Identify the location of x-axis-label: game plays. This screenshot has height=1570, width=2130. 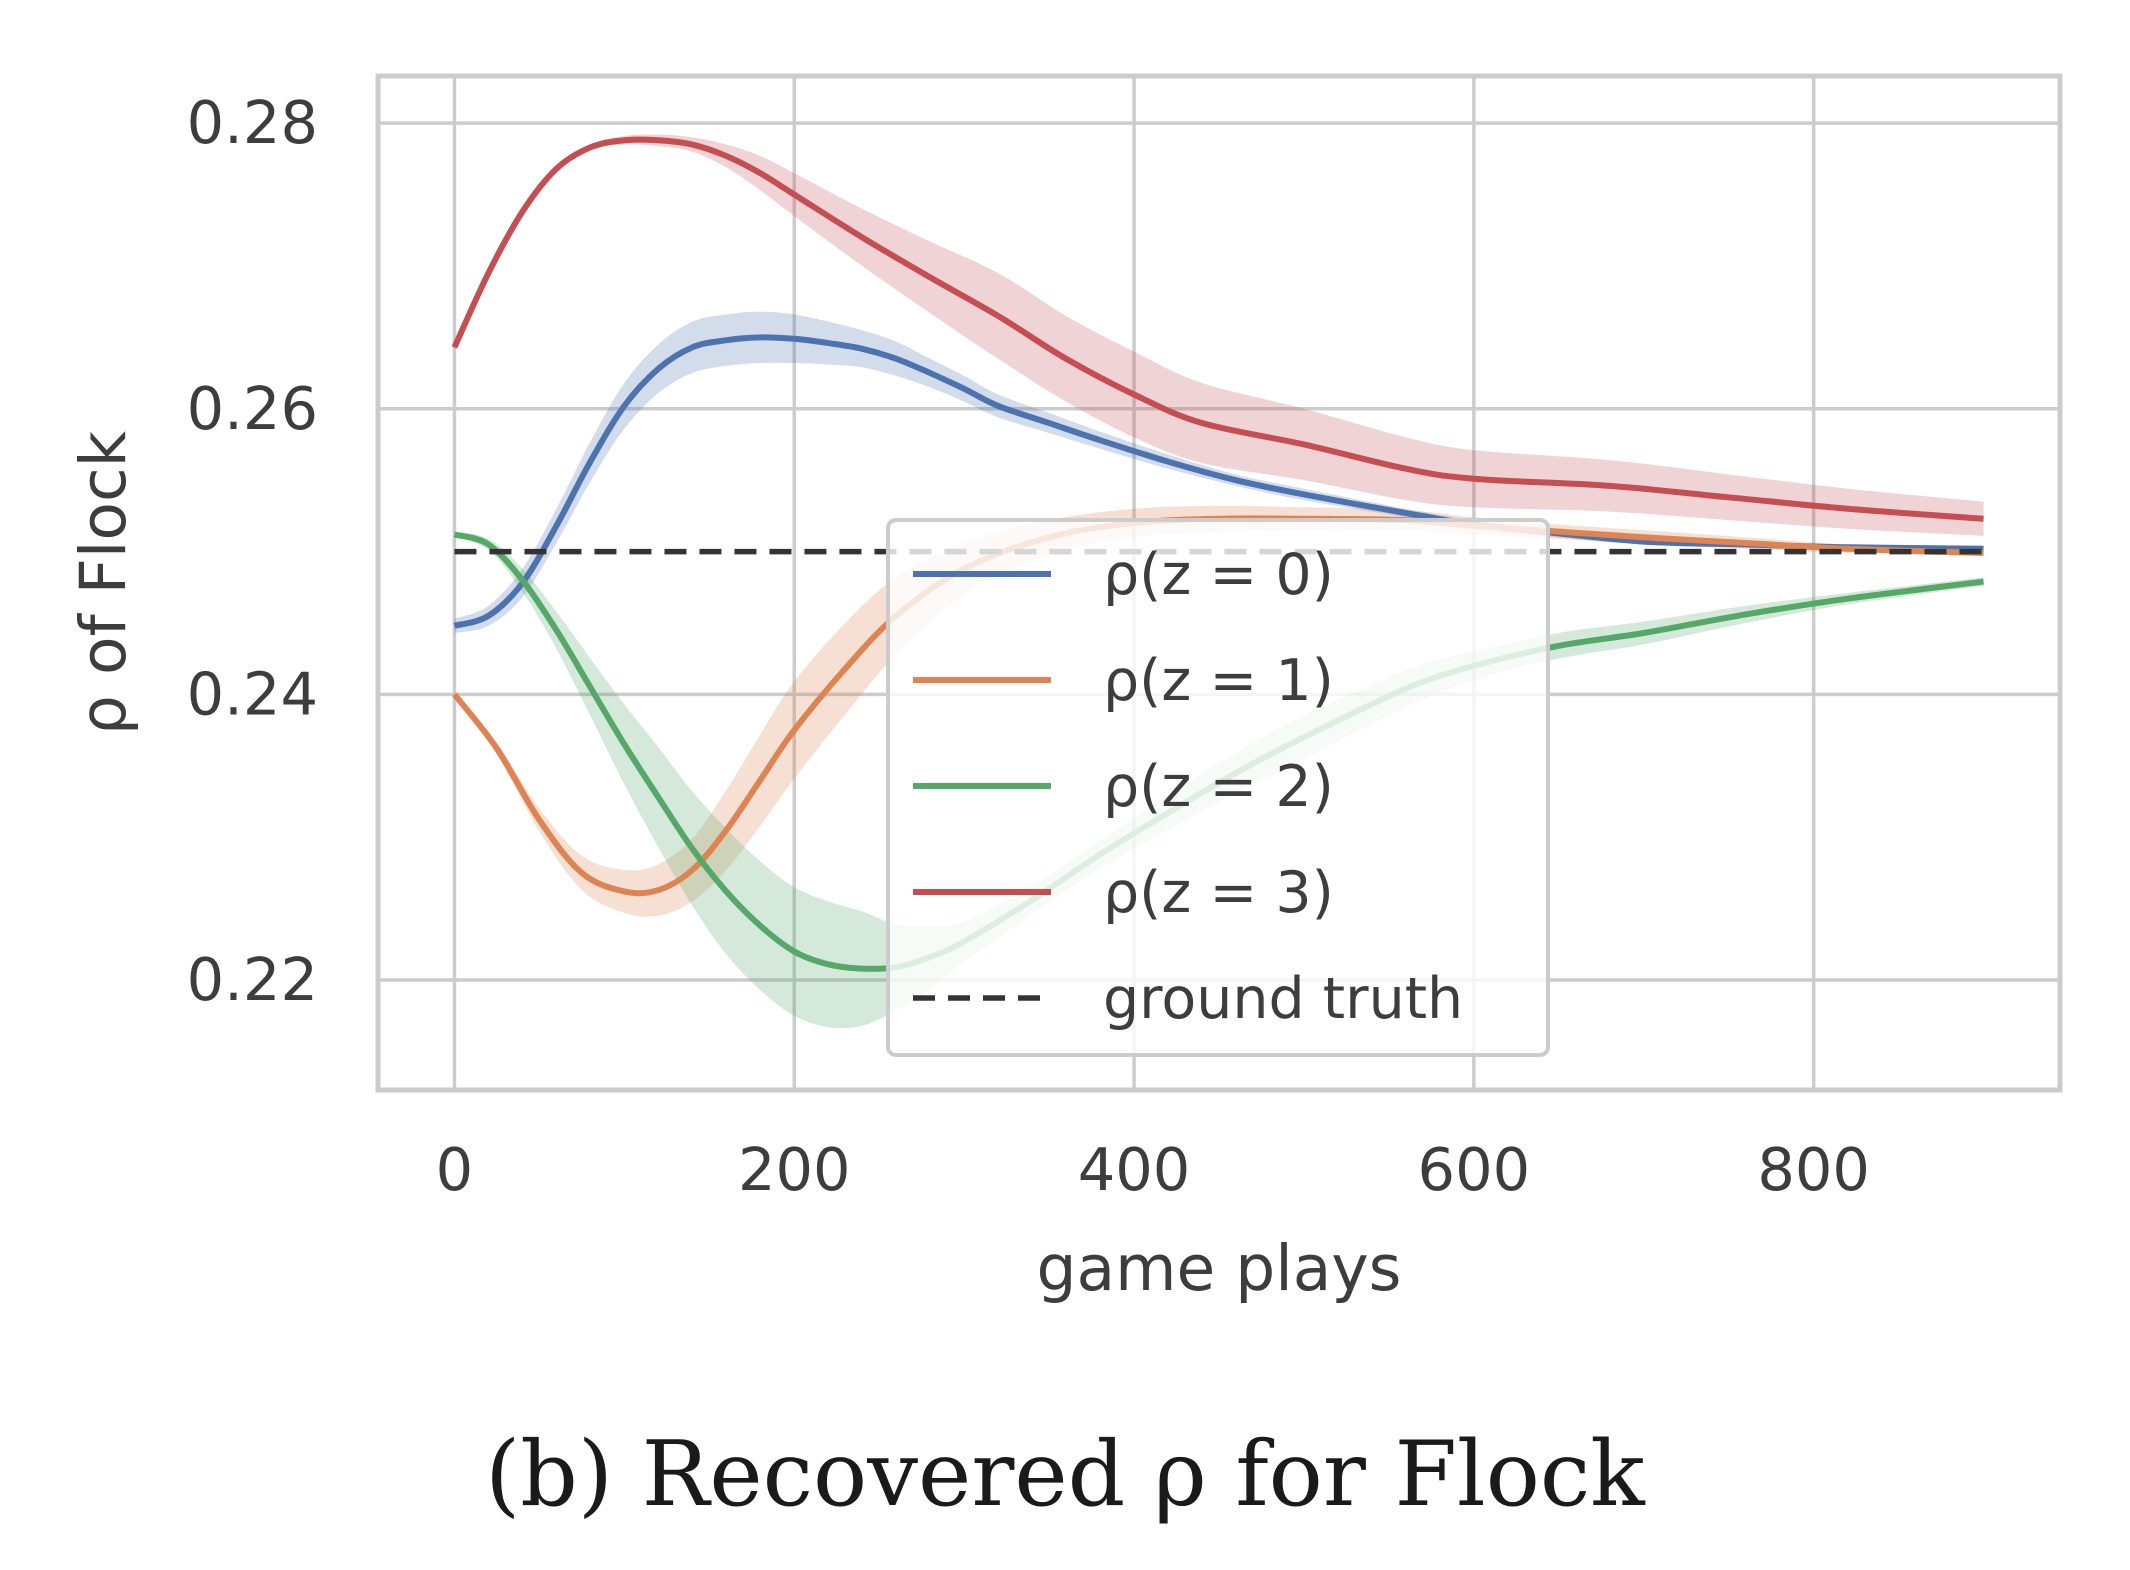
(1219, 1268).